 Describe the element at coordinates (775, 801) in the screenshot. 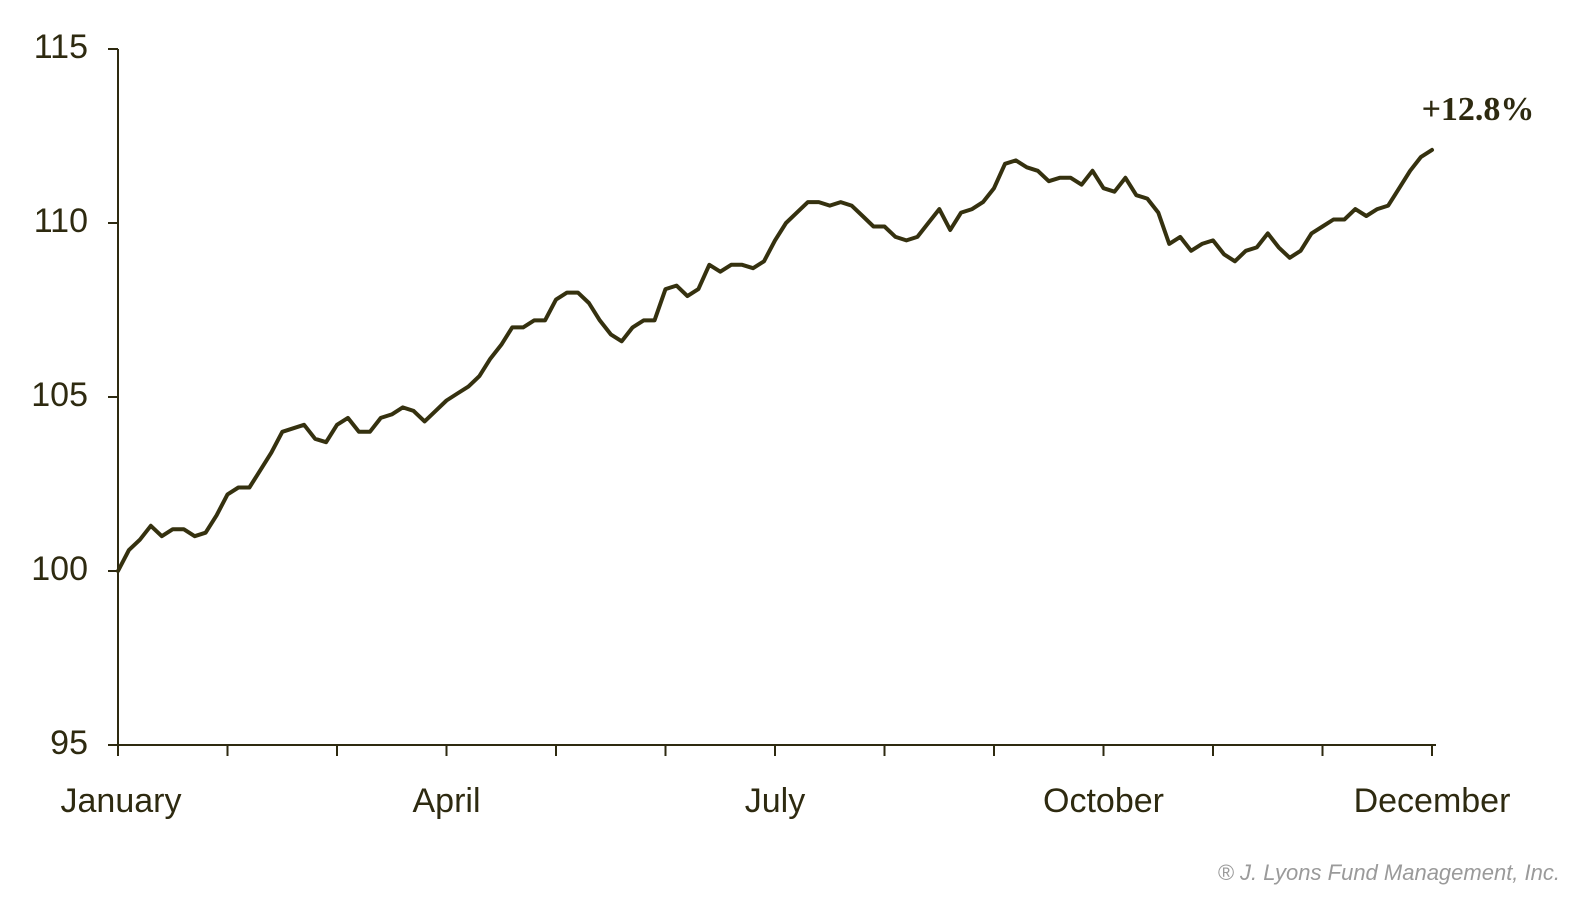

I see `x-tick-label: July` at that location.